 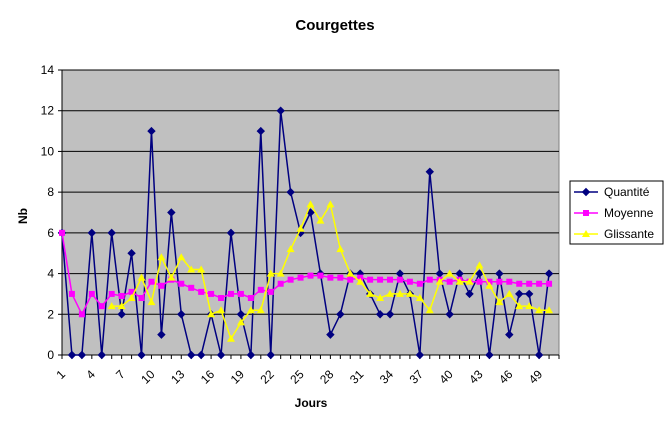 What do you see at coordinates (90, 374) in the screenshot?
I see `x-tick-label: 4` at bounding box center [90, 374].